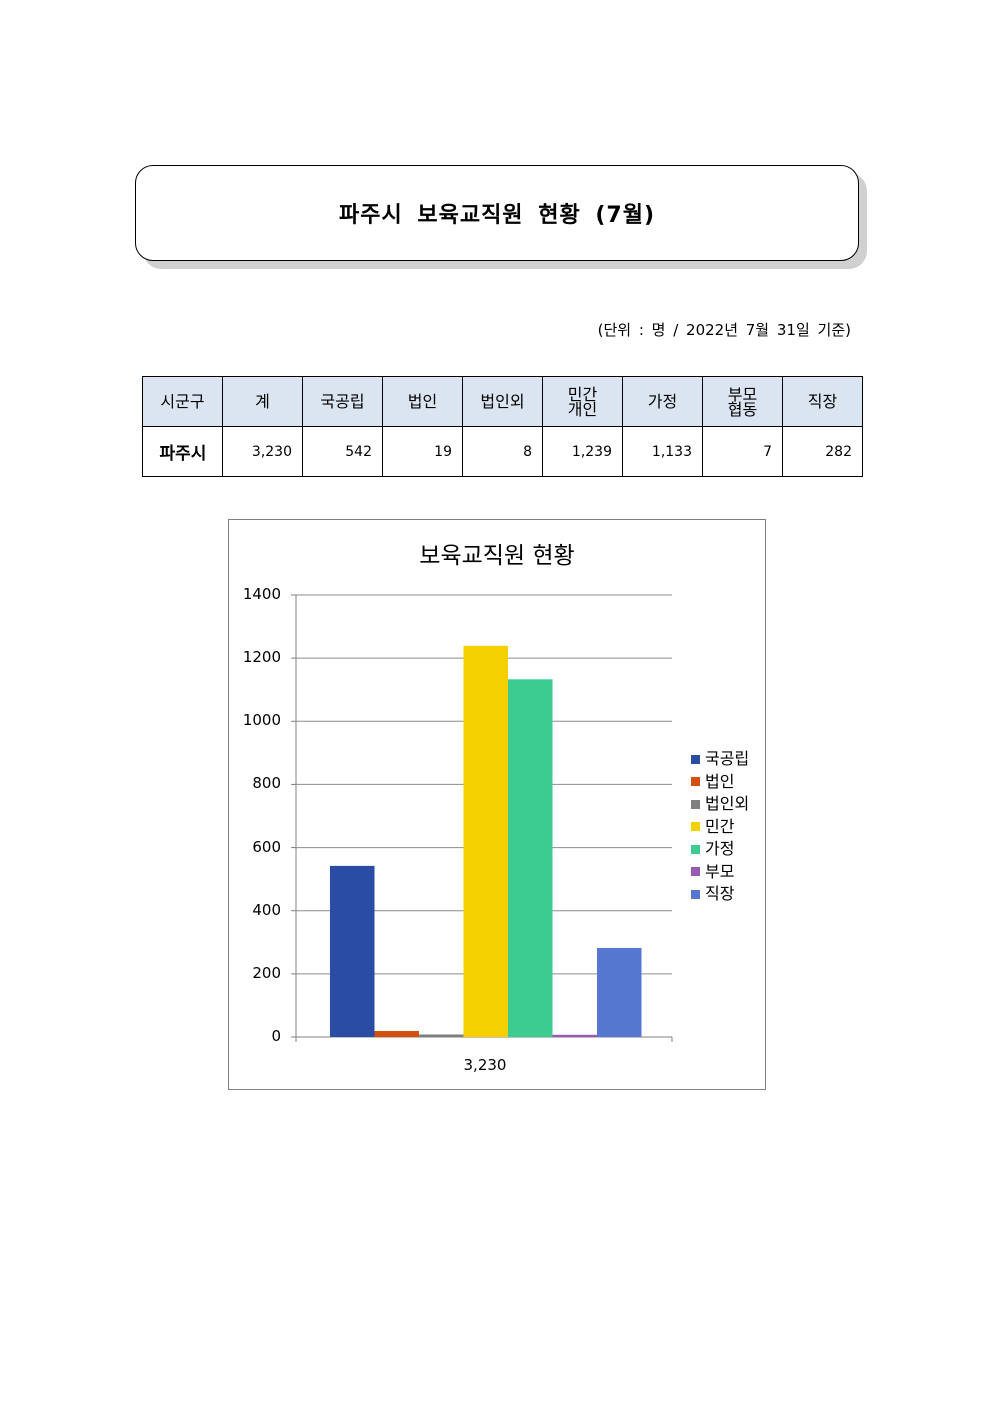 The height and width of the screenshot is (1403, 992). What do you see at coordinates (662, 451) in the screenshot?
I see `table-cell: 1,133` at bounding box center [662, 451].